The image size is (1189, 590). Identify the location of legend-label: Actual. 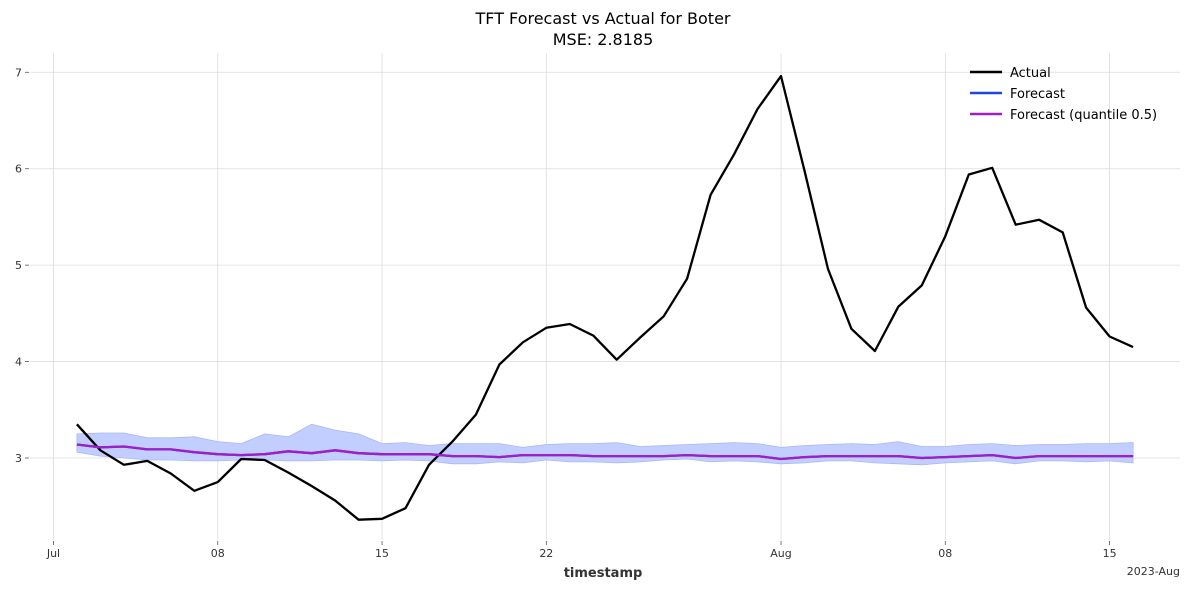
(1030, 73).